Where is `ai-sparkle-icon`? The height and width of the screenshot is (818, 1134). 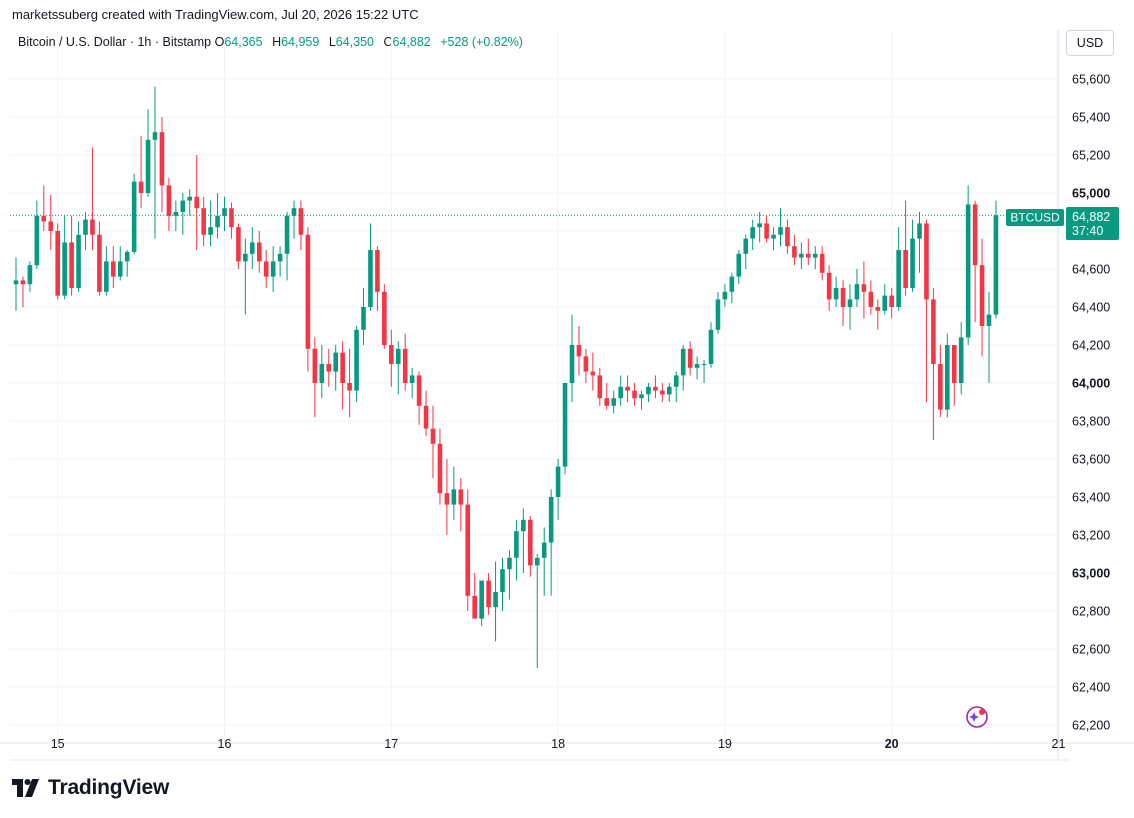 ai-sparkle-icon is located at coordinates (977, 717).